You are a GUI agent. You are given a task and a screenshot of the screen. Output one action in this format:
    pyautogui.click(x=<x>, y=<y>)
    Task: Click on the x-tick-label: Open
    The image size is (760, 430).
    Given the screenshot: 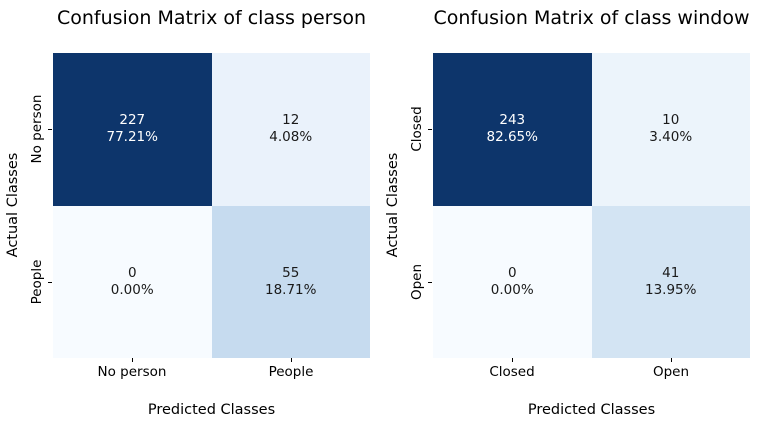 What is the action you would take?
    pyautogui.click(x=671, y=372)
    